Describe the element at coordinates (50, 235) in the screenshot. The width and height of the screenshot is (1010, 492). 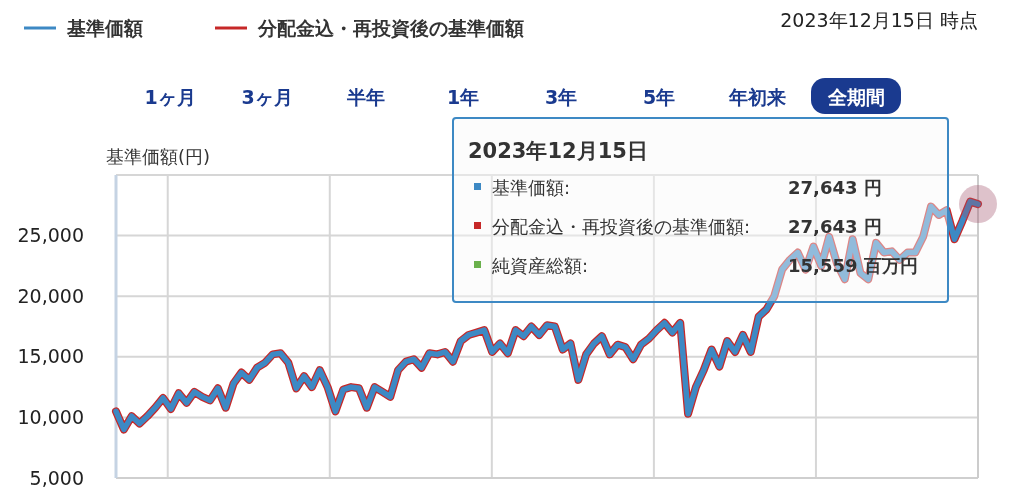
I see `y-tick-label: 25,000` at that location.